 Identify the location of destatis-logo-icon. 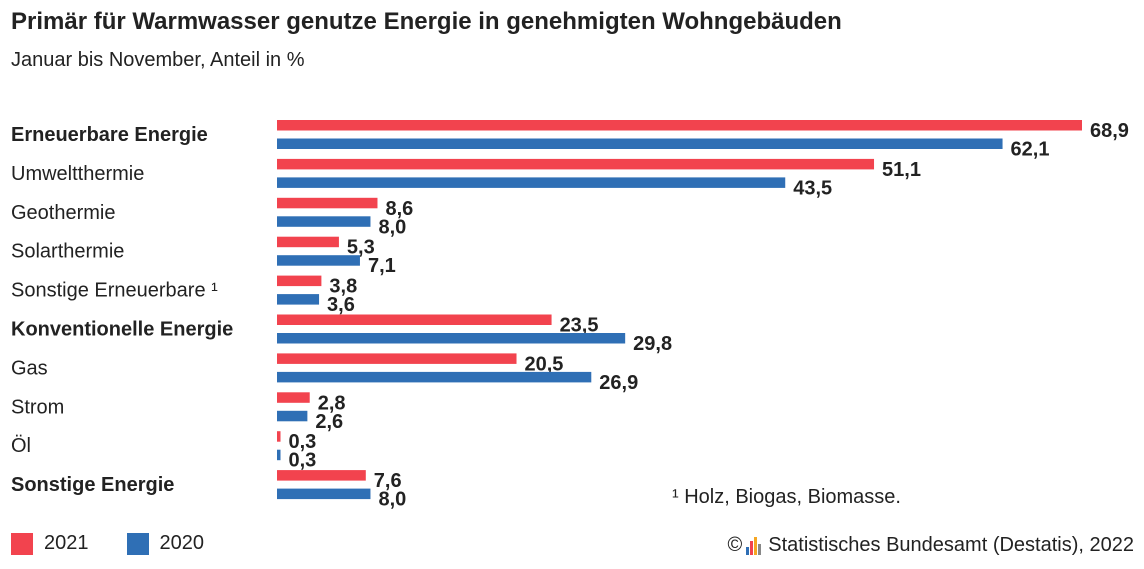
(754, 545).